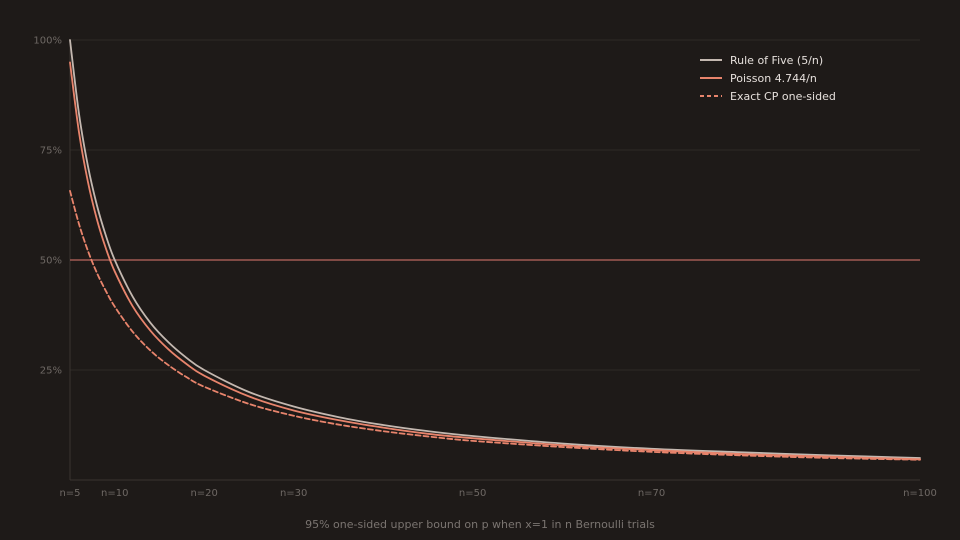  What do you see at coordinates (69, 493) in the screenshot?
I see `x-tick-label: n=5` at bounding box center [69, 493].